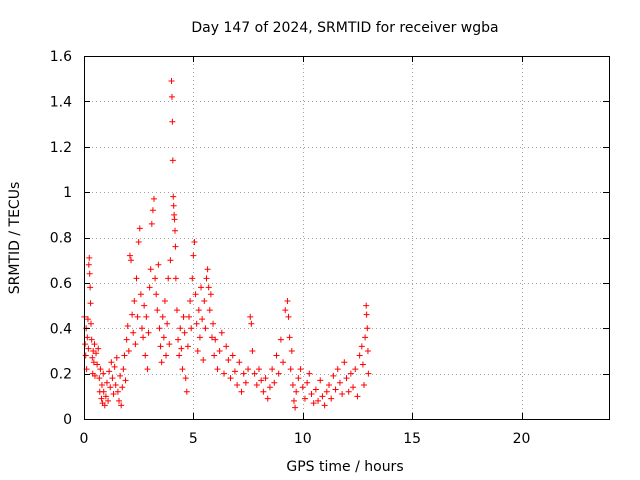 Image resolution: width=640 pixels, height=480 pixels. What do you see at coordinates (61, 148) in the screenshot?
I see `y-tick-label: 1.2` at bounding box center [61, 148].